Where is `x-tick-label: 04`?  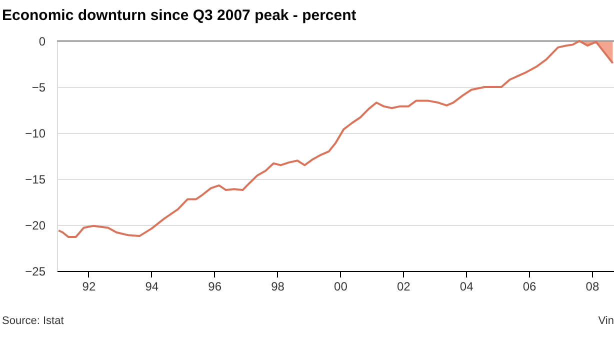
x-tick-label: 04 is located at coordinates (467, 287).